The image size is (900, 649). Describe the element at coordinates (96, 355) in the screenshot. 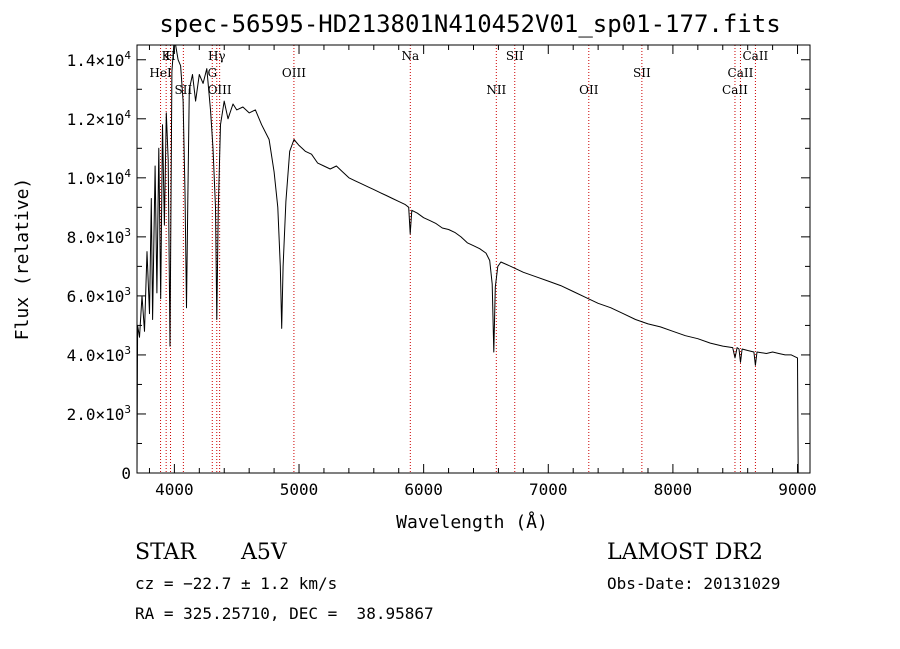

I see `y-tick-mantissa: 4.0×10` at that location.